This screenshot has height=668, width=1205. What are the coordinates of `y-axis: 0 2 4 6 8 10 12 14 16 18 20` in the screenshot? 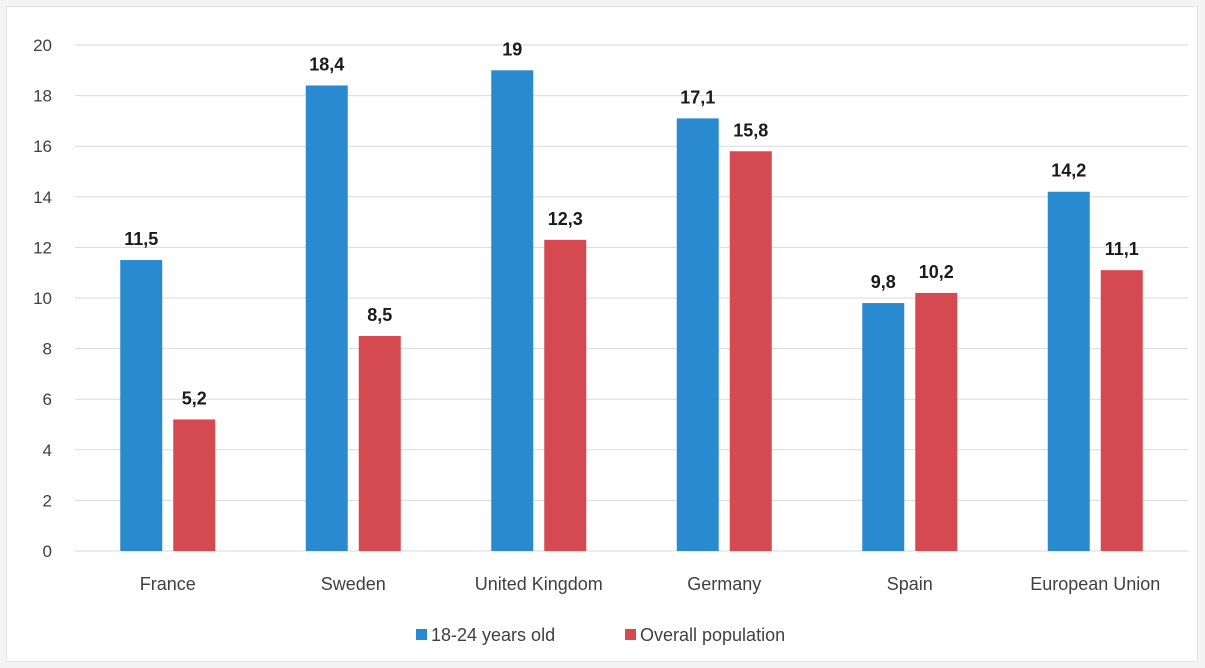 It's located at (42, 298).